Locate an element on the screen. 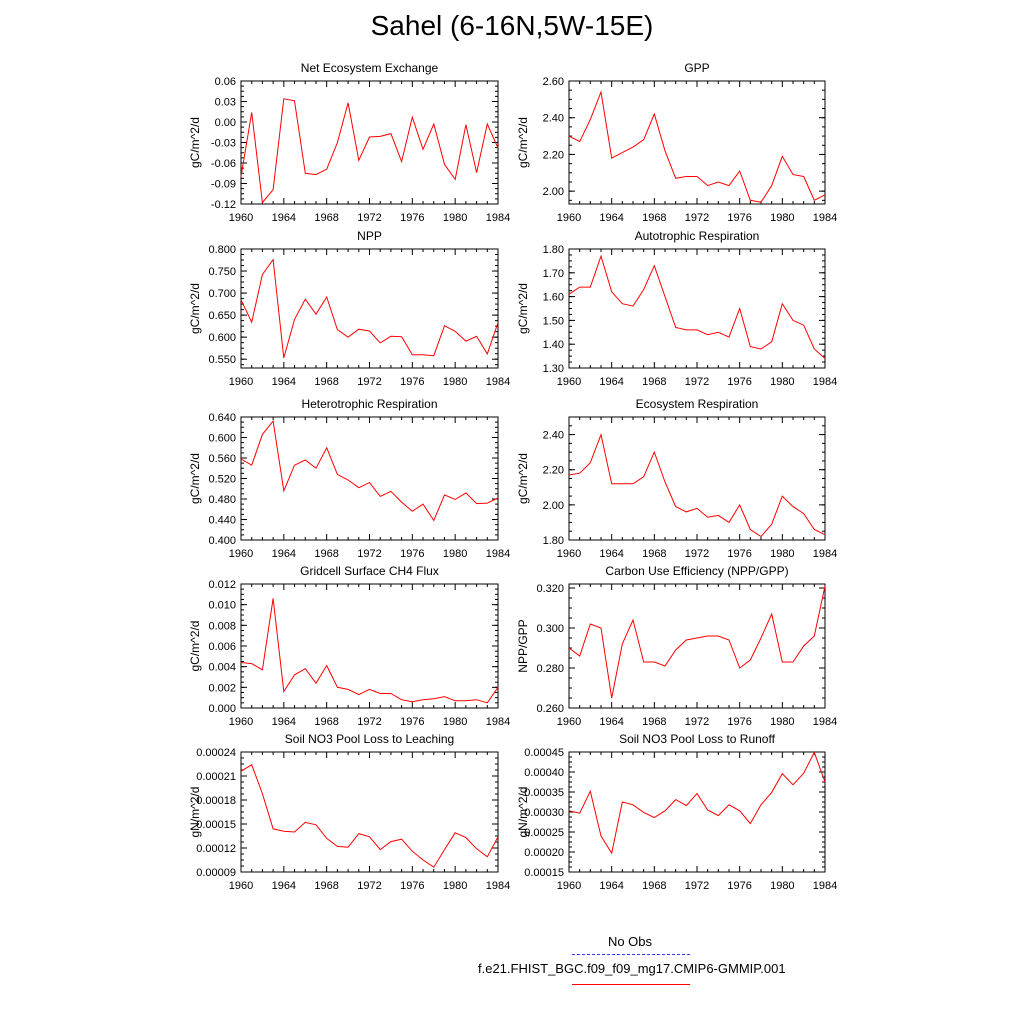 The height and width of the screenshot is (1024, 1024). y-tick-label: 0.650 is located at coordinates (222, 316).